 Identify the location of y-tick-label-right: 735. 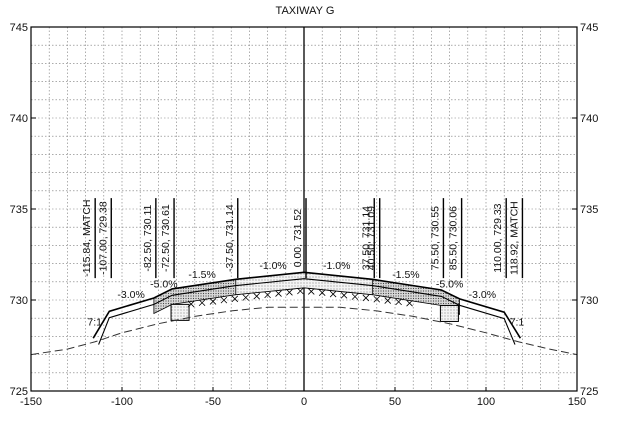
(589, 210).